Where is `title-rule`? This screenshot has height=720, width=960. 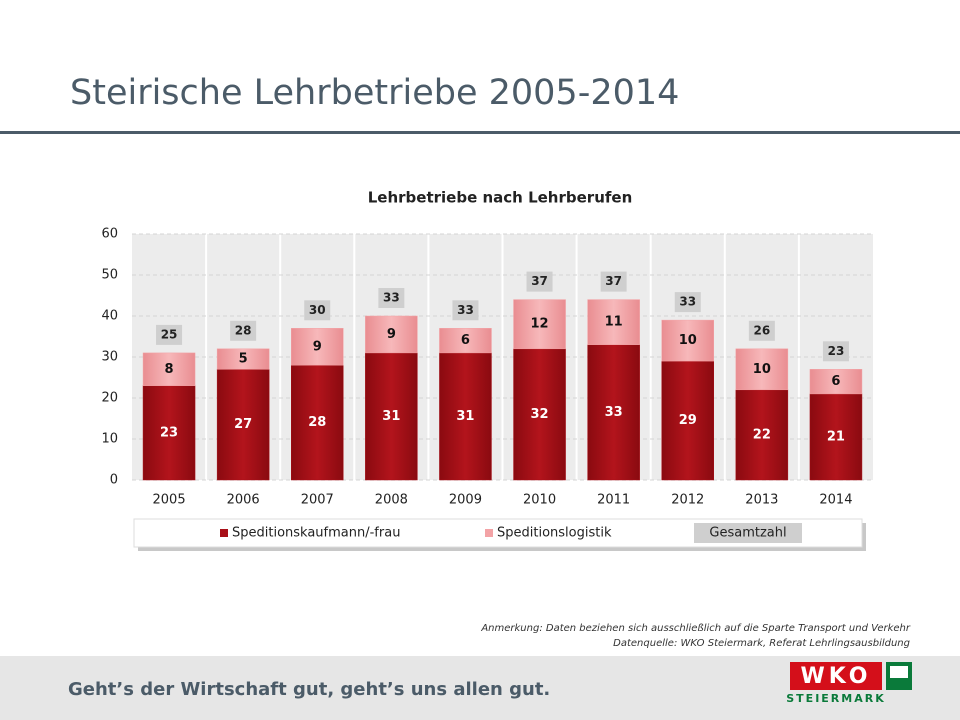 title-rule is located at coordinates (480, 132).